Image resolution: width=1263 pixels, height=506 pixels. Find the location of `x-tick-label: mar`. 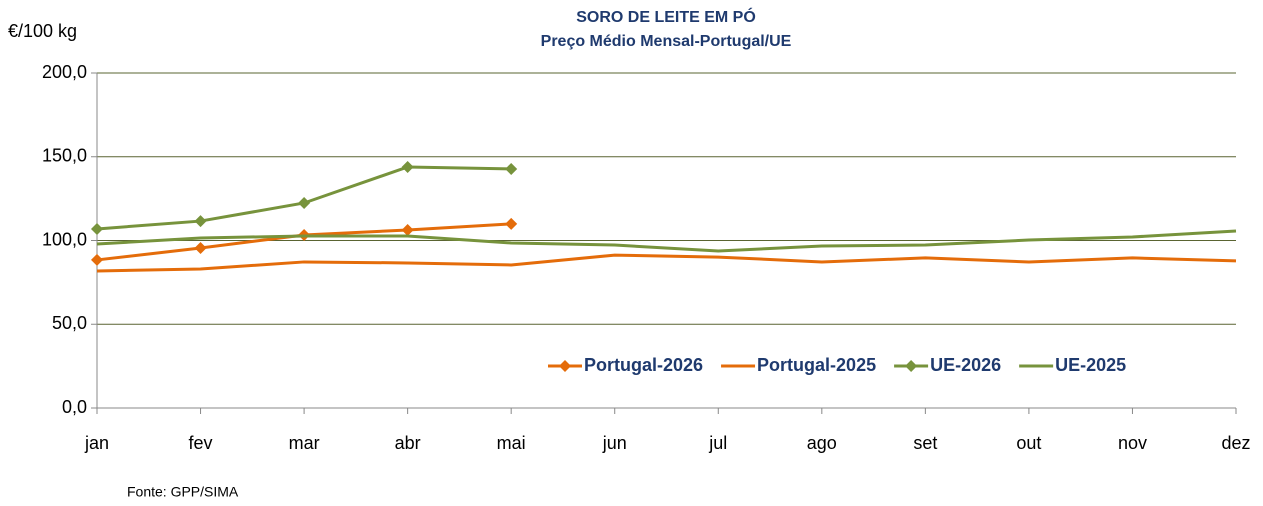

x-tick-label: mar is located at coordinates (304, 443).